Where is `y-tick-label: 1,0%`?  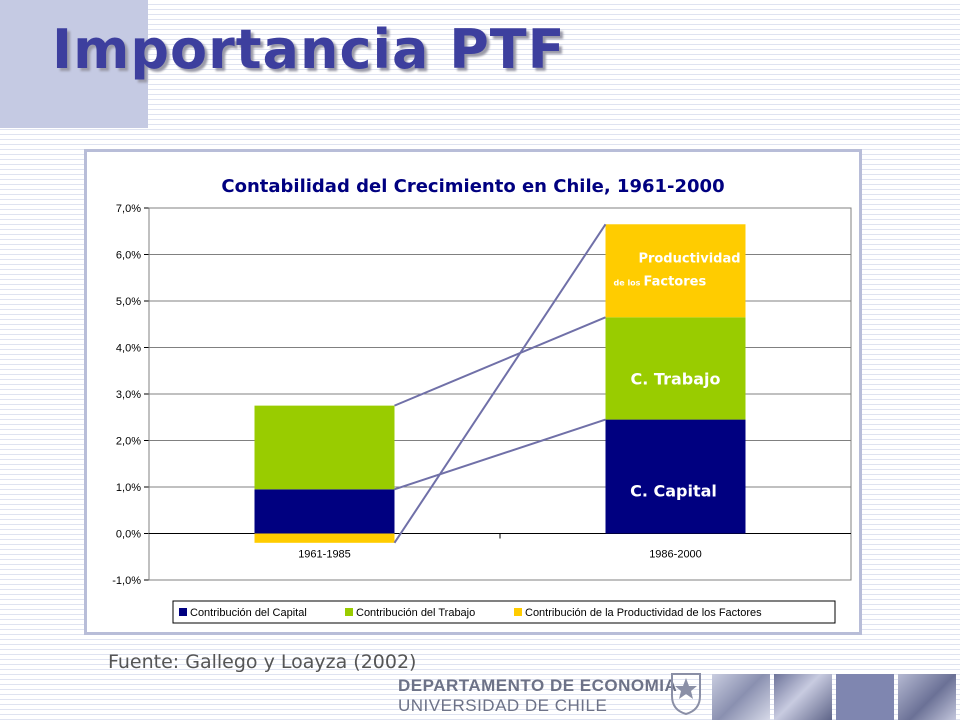
y-tick-label: 1,0% is located at coordinates (128, 488).